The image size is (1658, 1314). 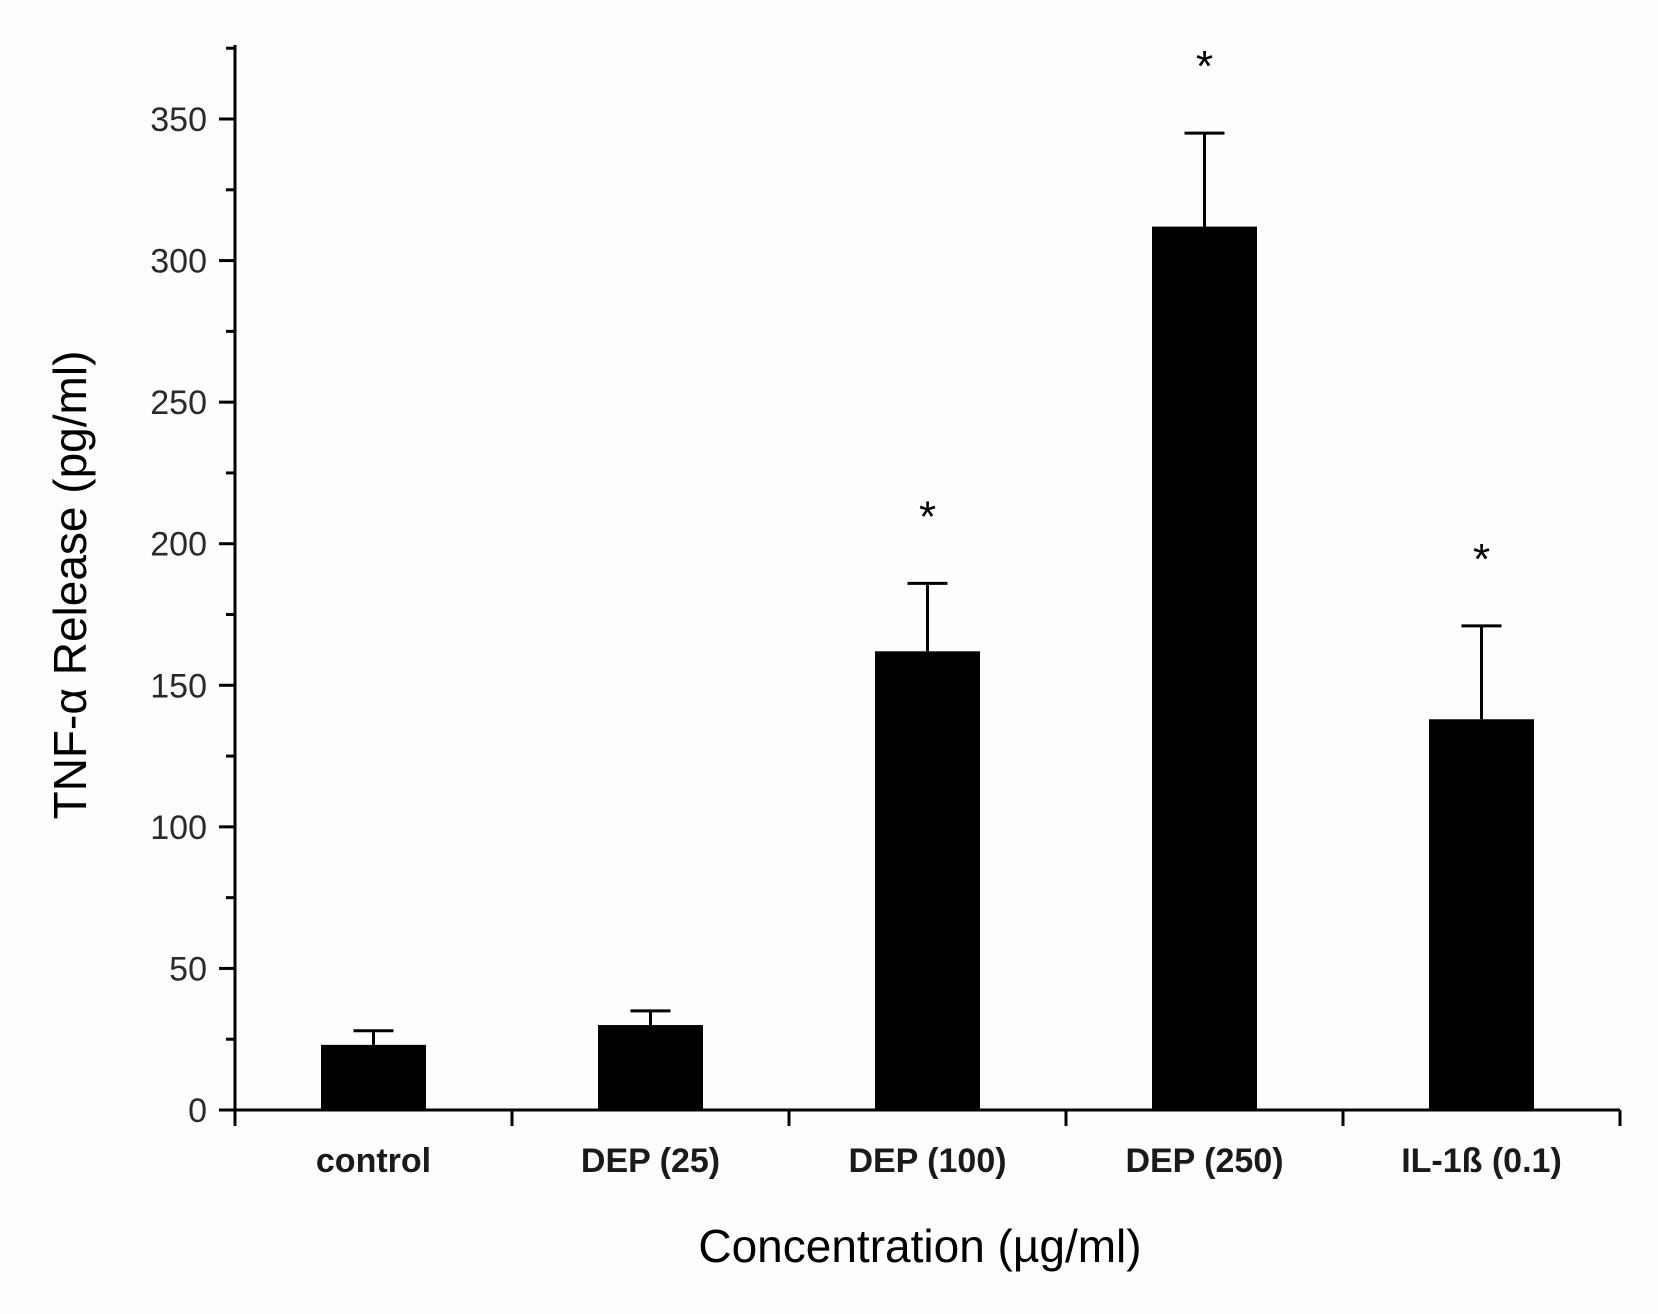 What do you see at coordinates (927, 1161) in the screenshot?
I see `category-label: DEP (100)` at bounding box center [927, 1161].